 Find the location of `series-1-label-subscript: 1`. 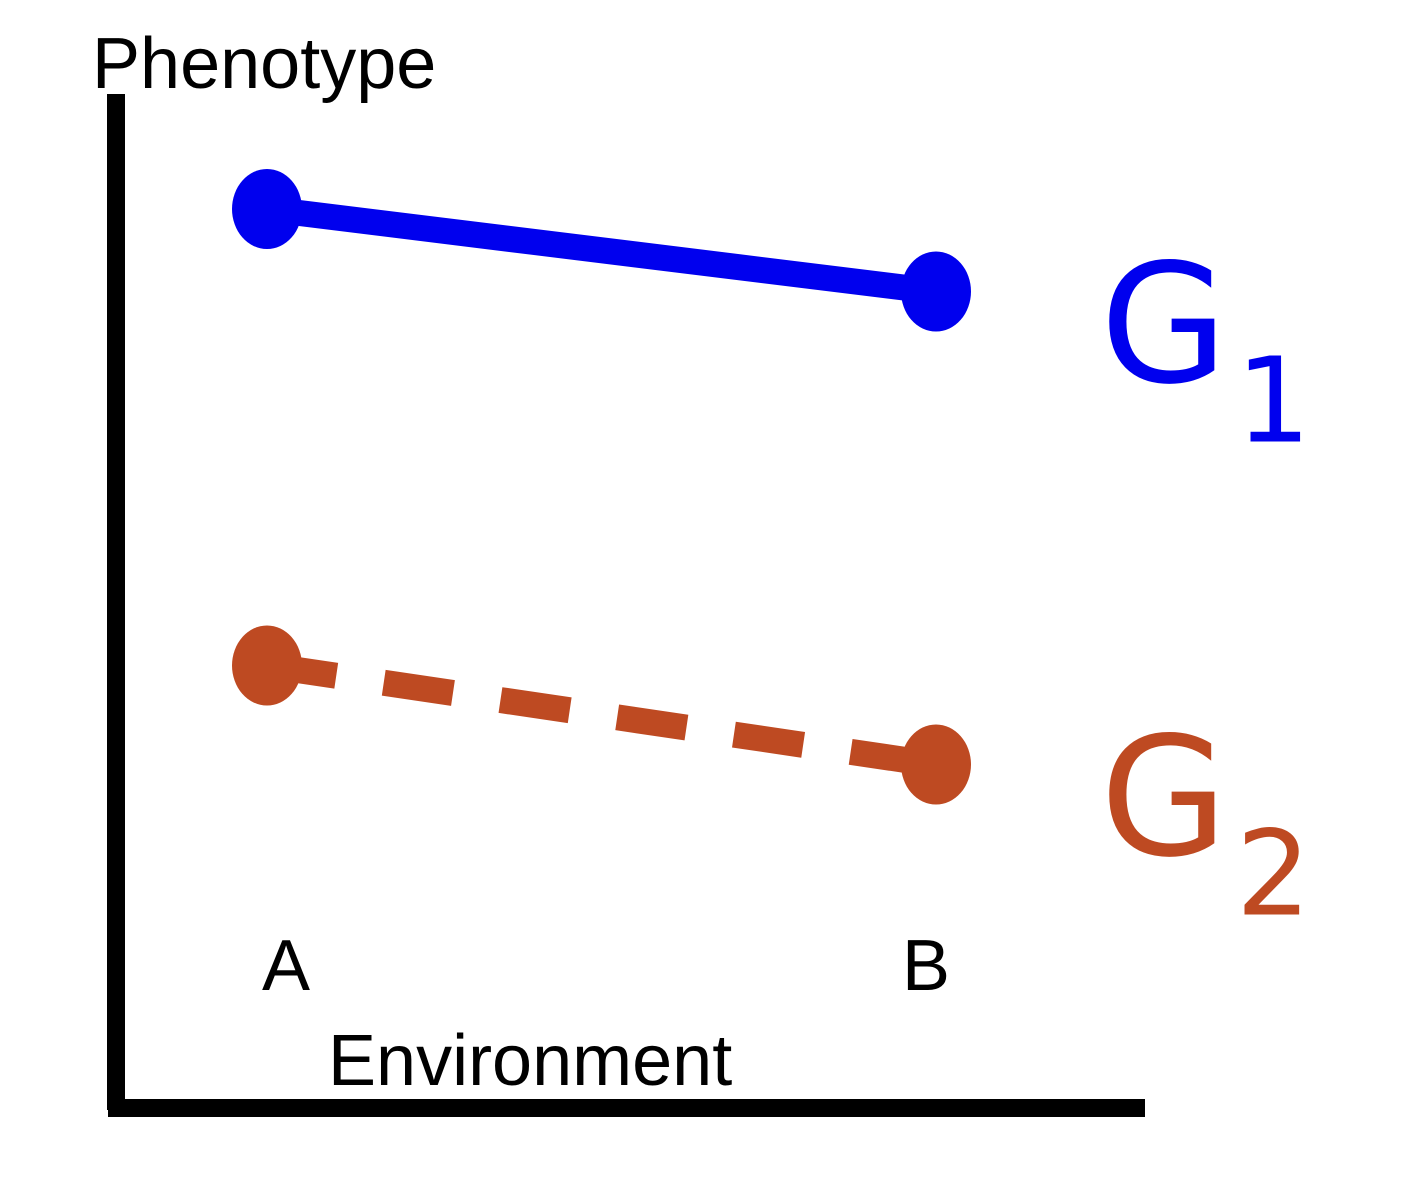

series-1-label-subscript: 1 is located at coordinates (1273, 401).